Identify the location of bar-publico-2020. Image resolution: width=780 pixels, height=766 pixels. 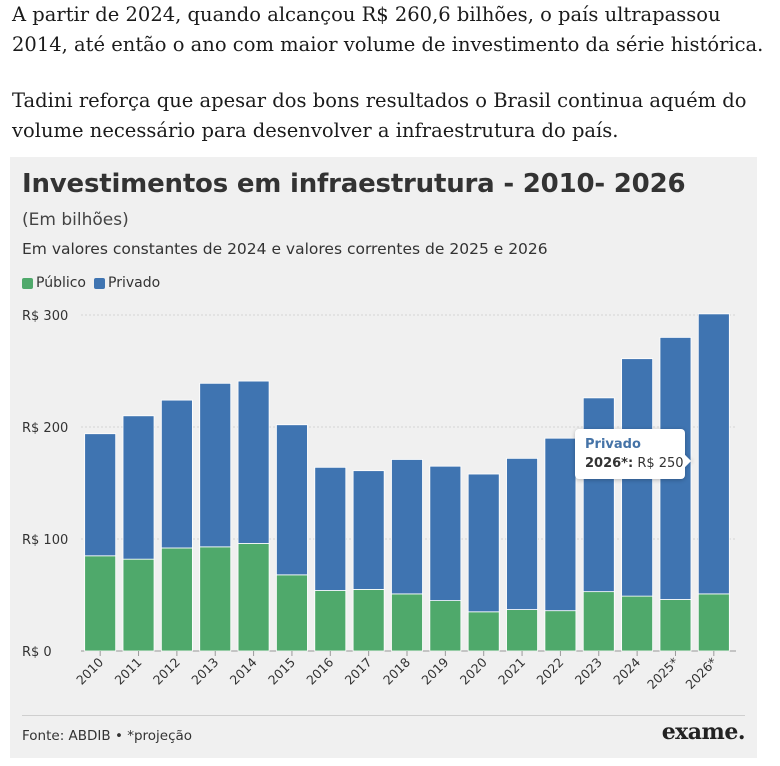
(483, 631).